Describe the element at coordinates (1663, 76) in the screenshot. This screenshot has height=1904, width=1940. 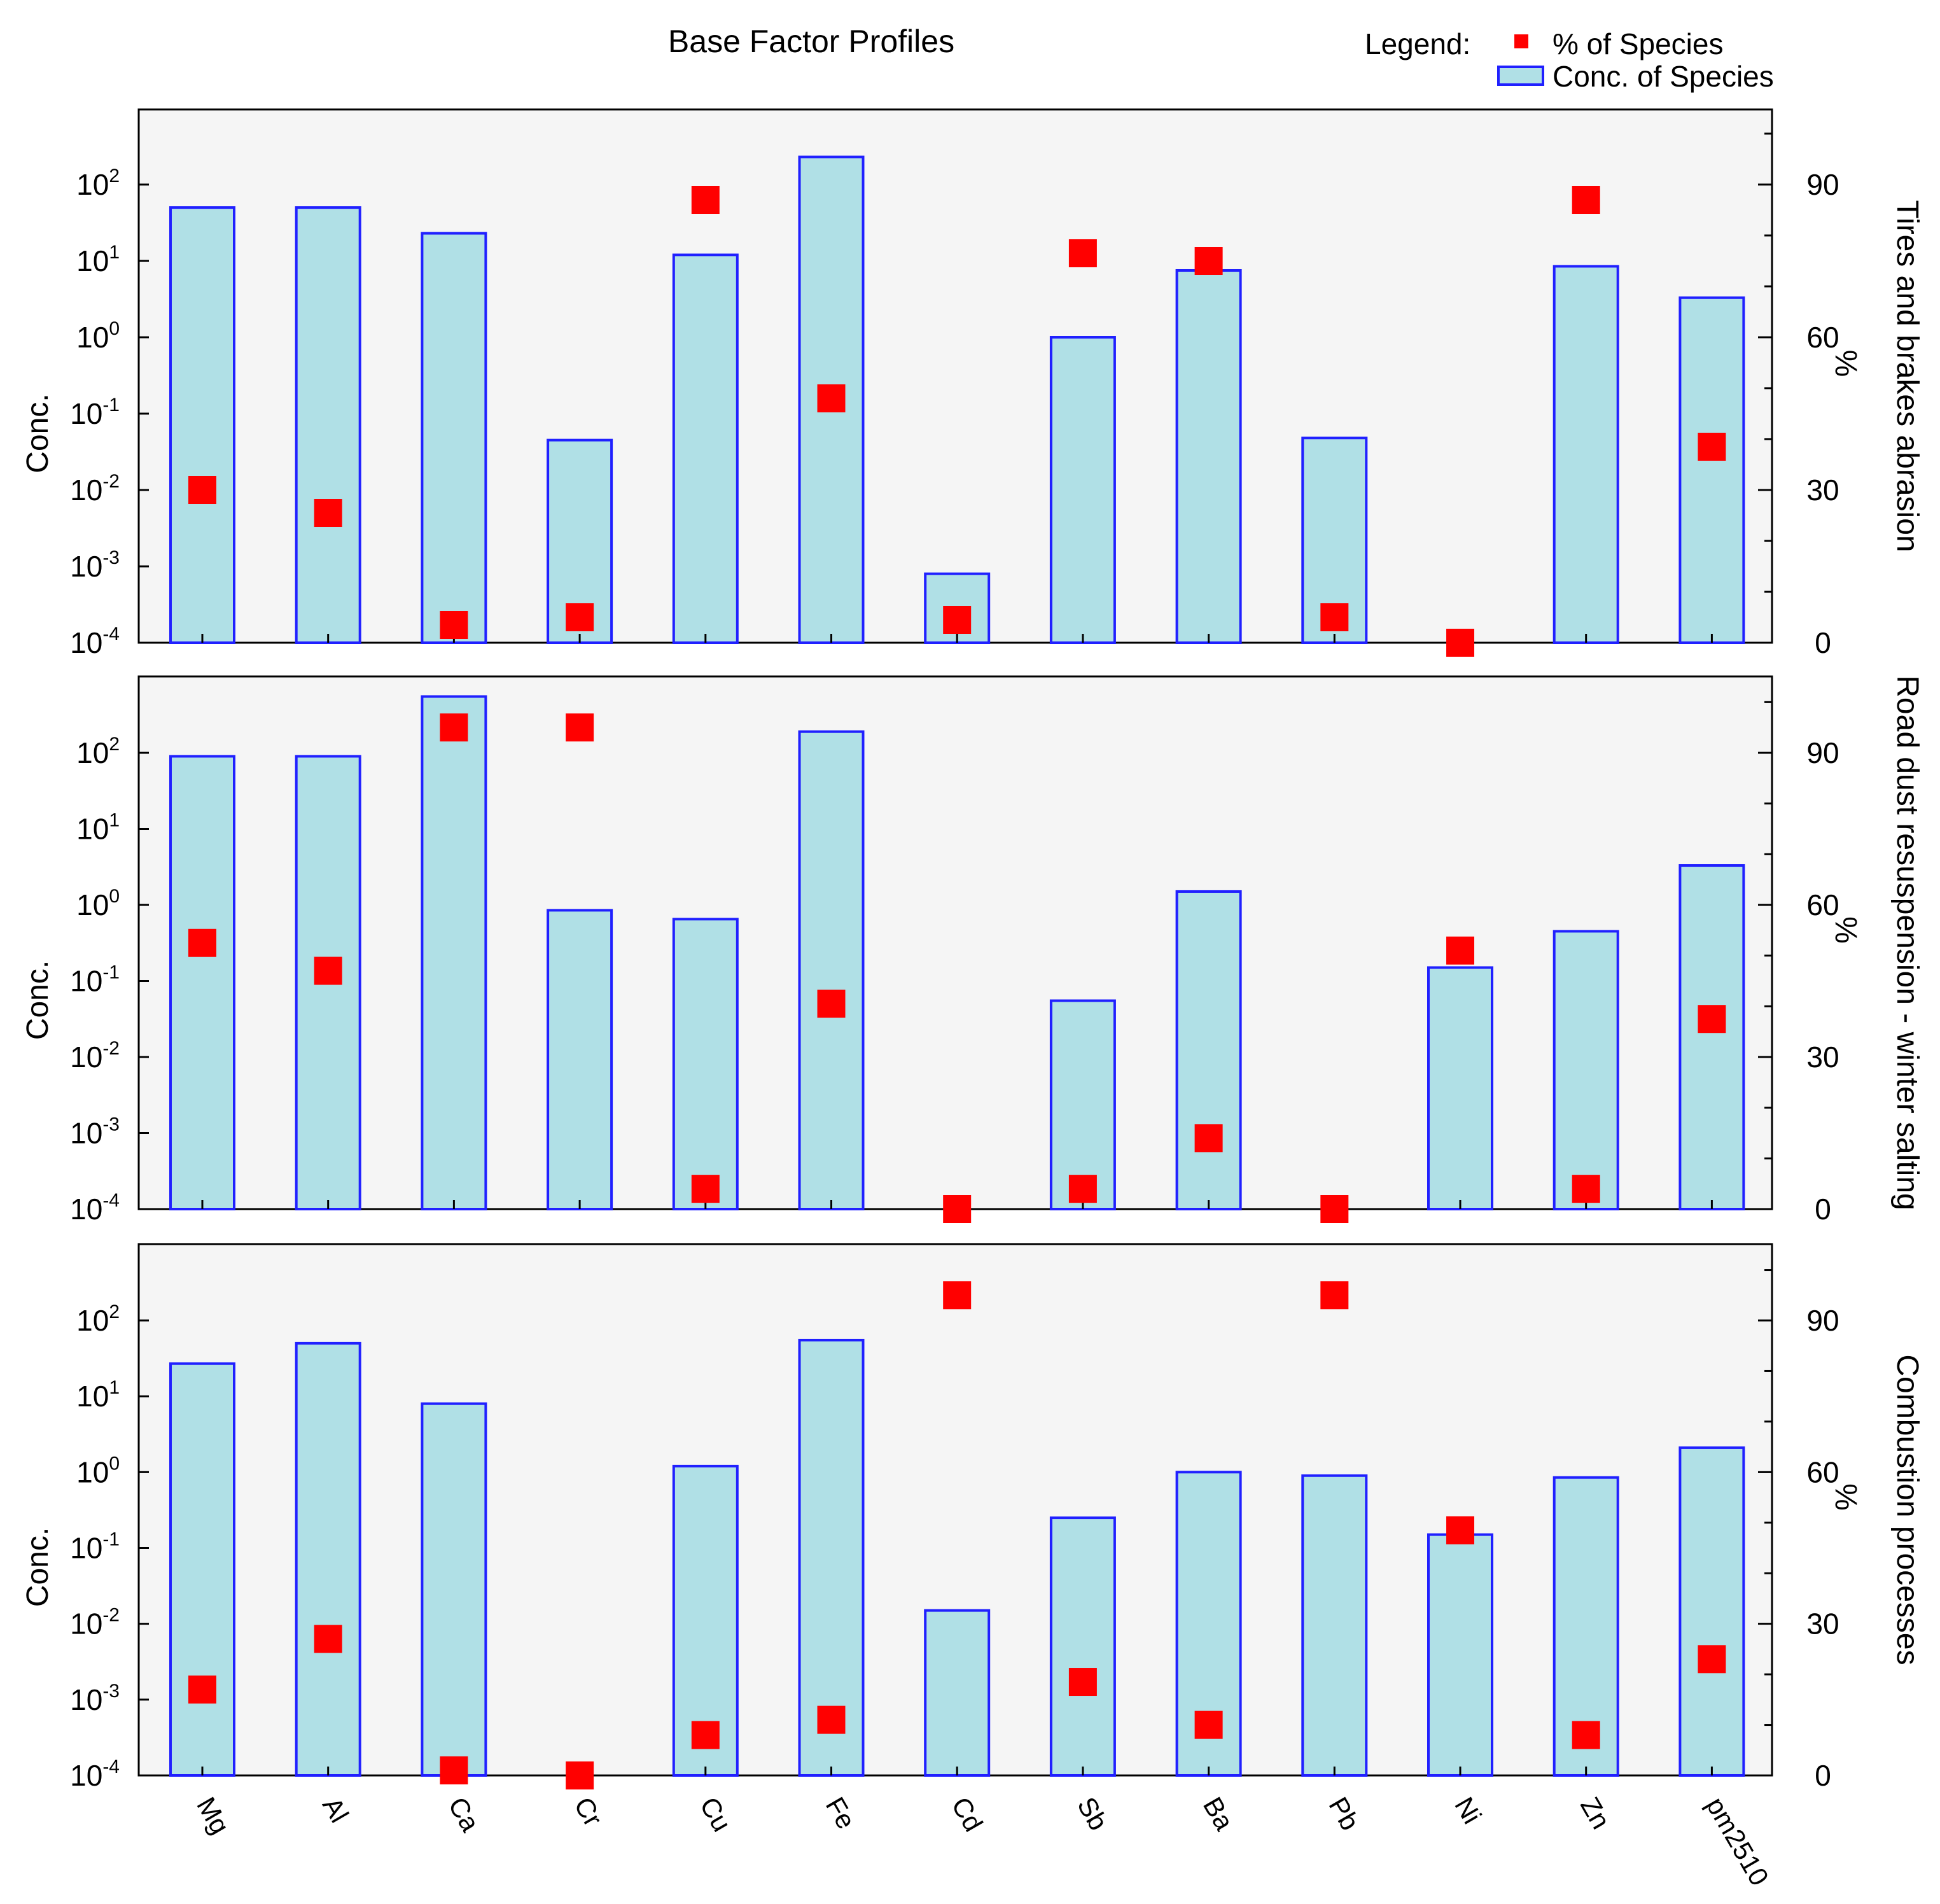
I see `legend-conc-text: Conc. of Species` at that location.